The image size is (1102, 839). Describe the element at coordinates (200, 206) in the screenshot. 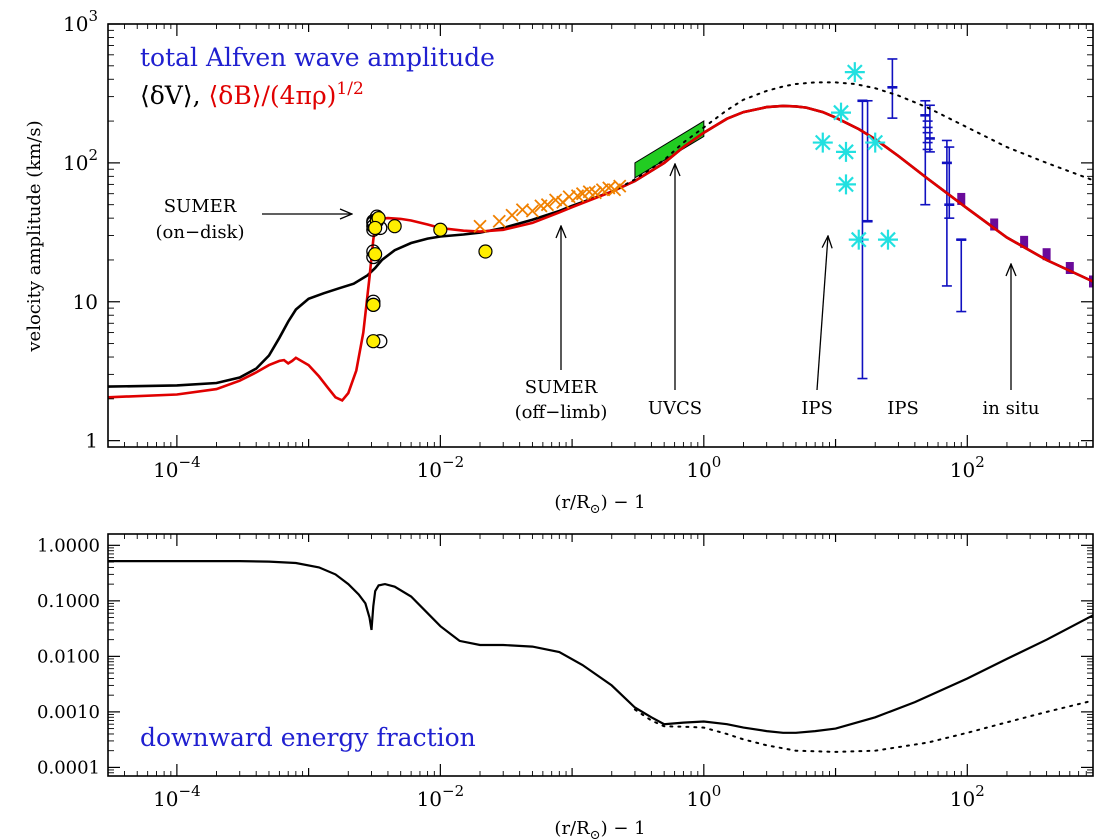

I see `annotation-sumer-on-line1: SUMER` at that location.